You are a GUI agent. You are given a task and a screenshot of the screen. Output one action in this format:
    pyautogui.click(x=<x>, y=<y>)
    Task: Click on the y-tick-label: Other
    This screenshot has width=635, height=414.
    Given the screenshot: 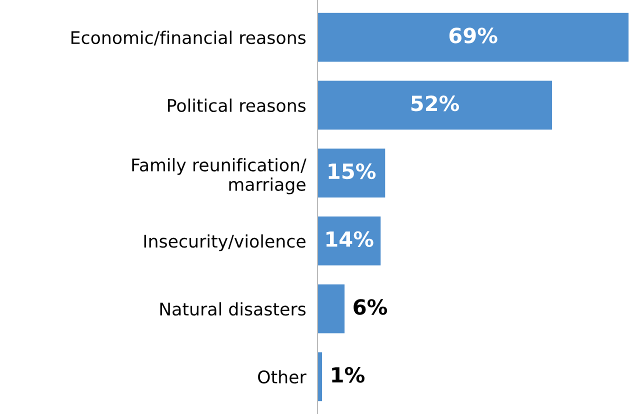 What is the action you would take?
    pyautogui.click(x=282, y=377)
    